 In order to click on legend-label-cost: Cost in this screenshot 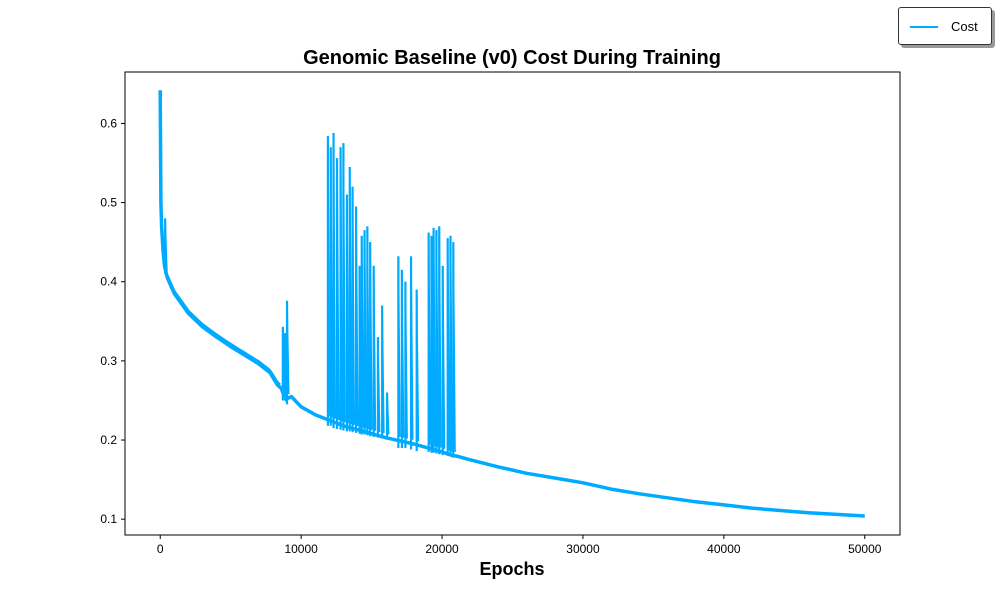, I will do `click(964, 26)`.